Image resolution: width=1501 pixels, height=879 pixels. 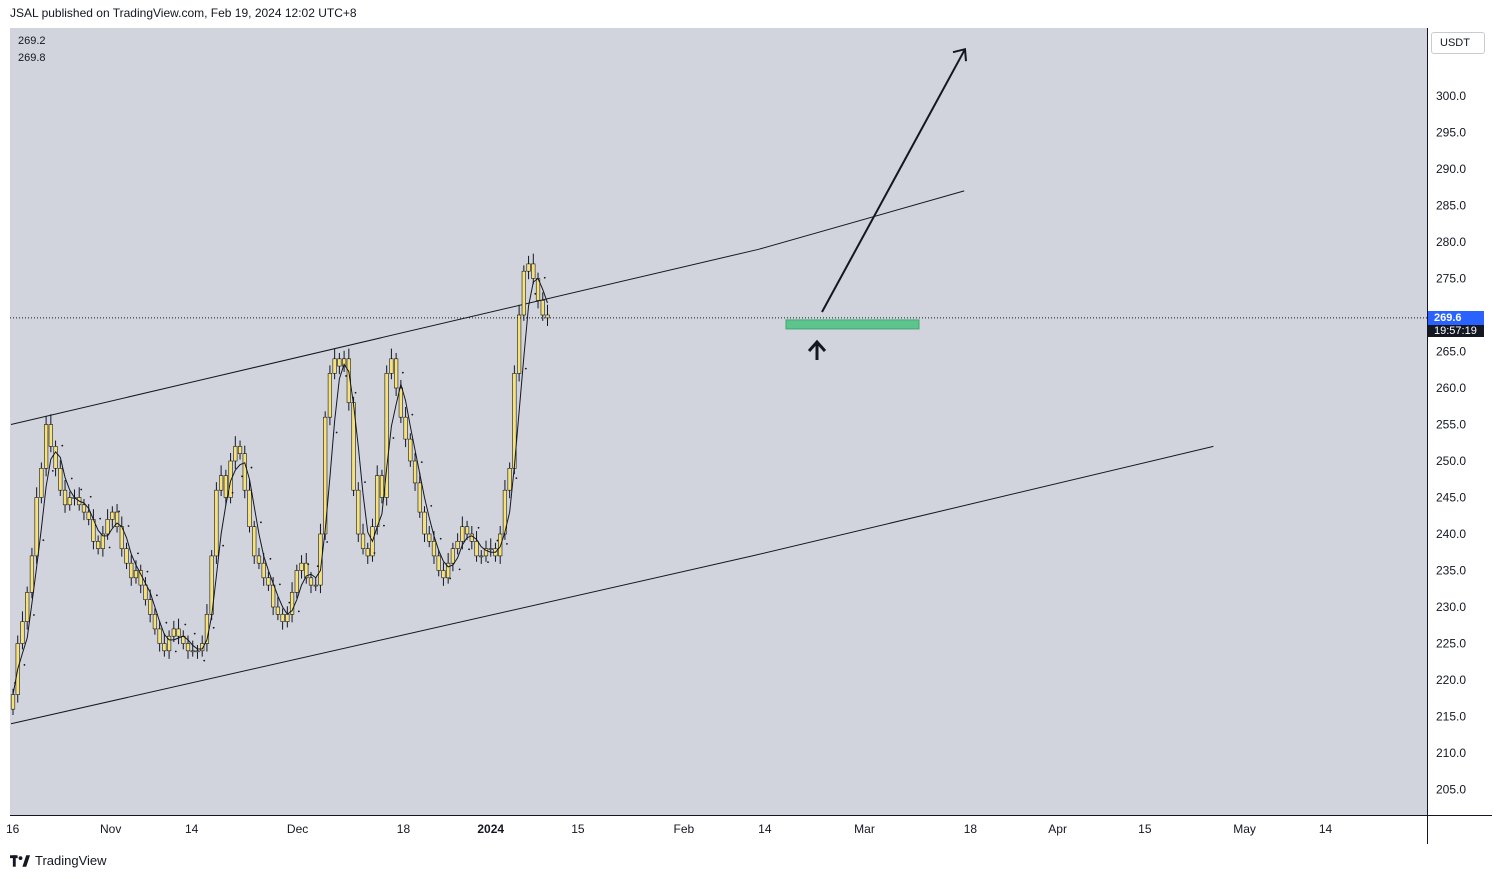 What do you see at coordinates (71, 860) in the screenshot?
I see `footer-brand-text: TradingView` at bounding box center [71, 860].